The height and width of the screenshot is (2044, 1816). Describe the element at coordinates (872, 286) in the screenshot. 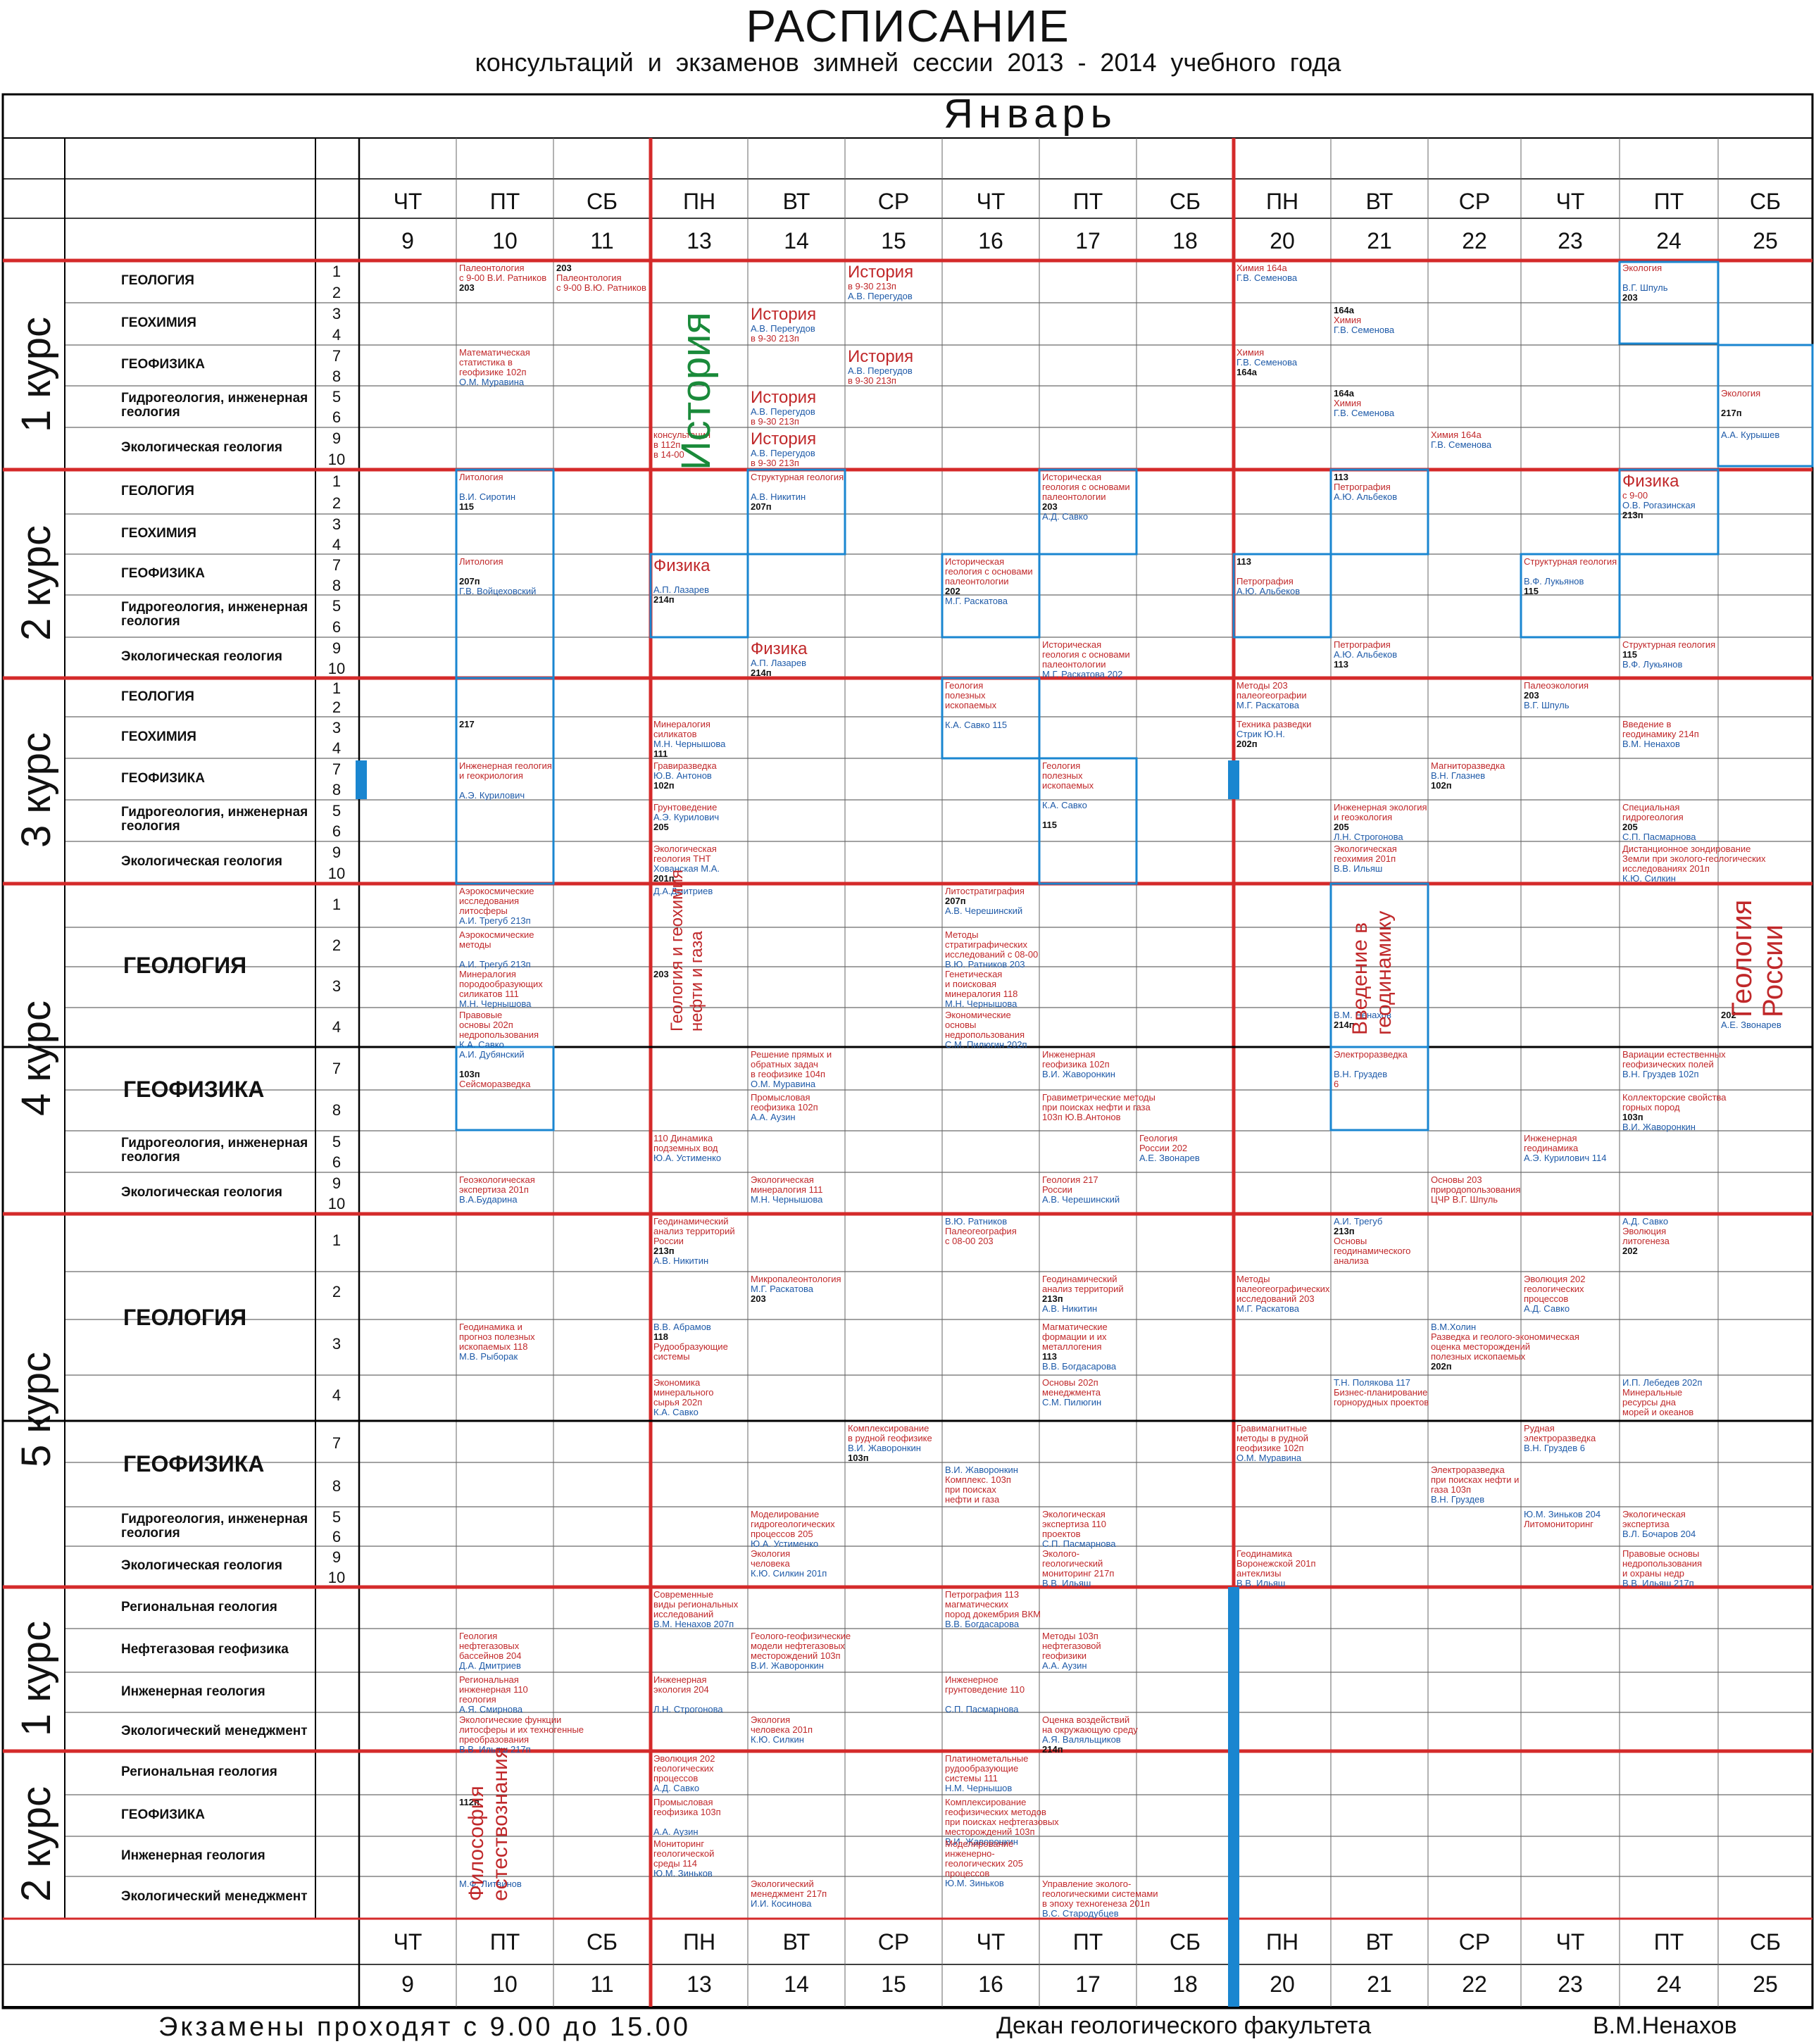

I see `entry-line: в 9-30 213п` at that location.